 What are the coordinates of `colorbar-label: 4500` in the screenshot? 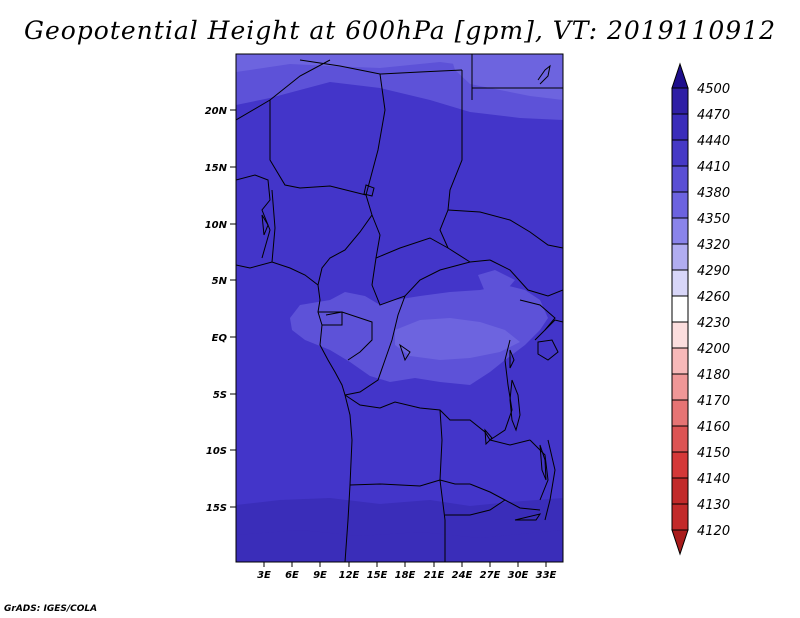 It's located at (713, 89).